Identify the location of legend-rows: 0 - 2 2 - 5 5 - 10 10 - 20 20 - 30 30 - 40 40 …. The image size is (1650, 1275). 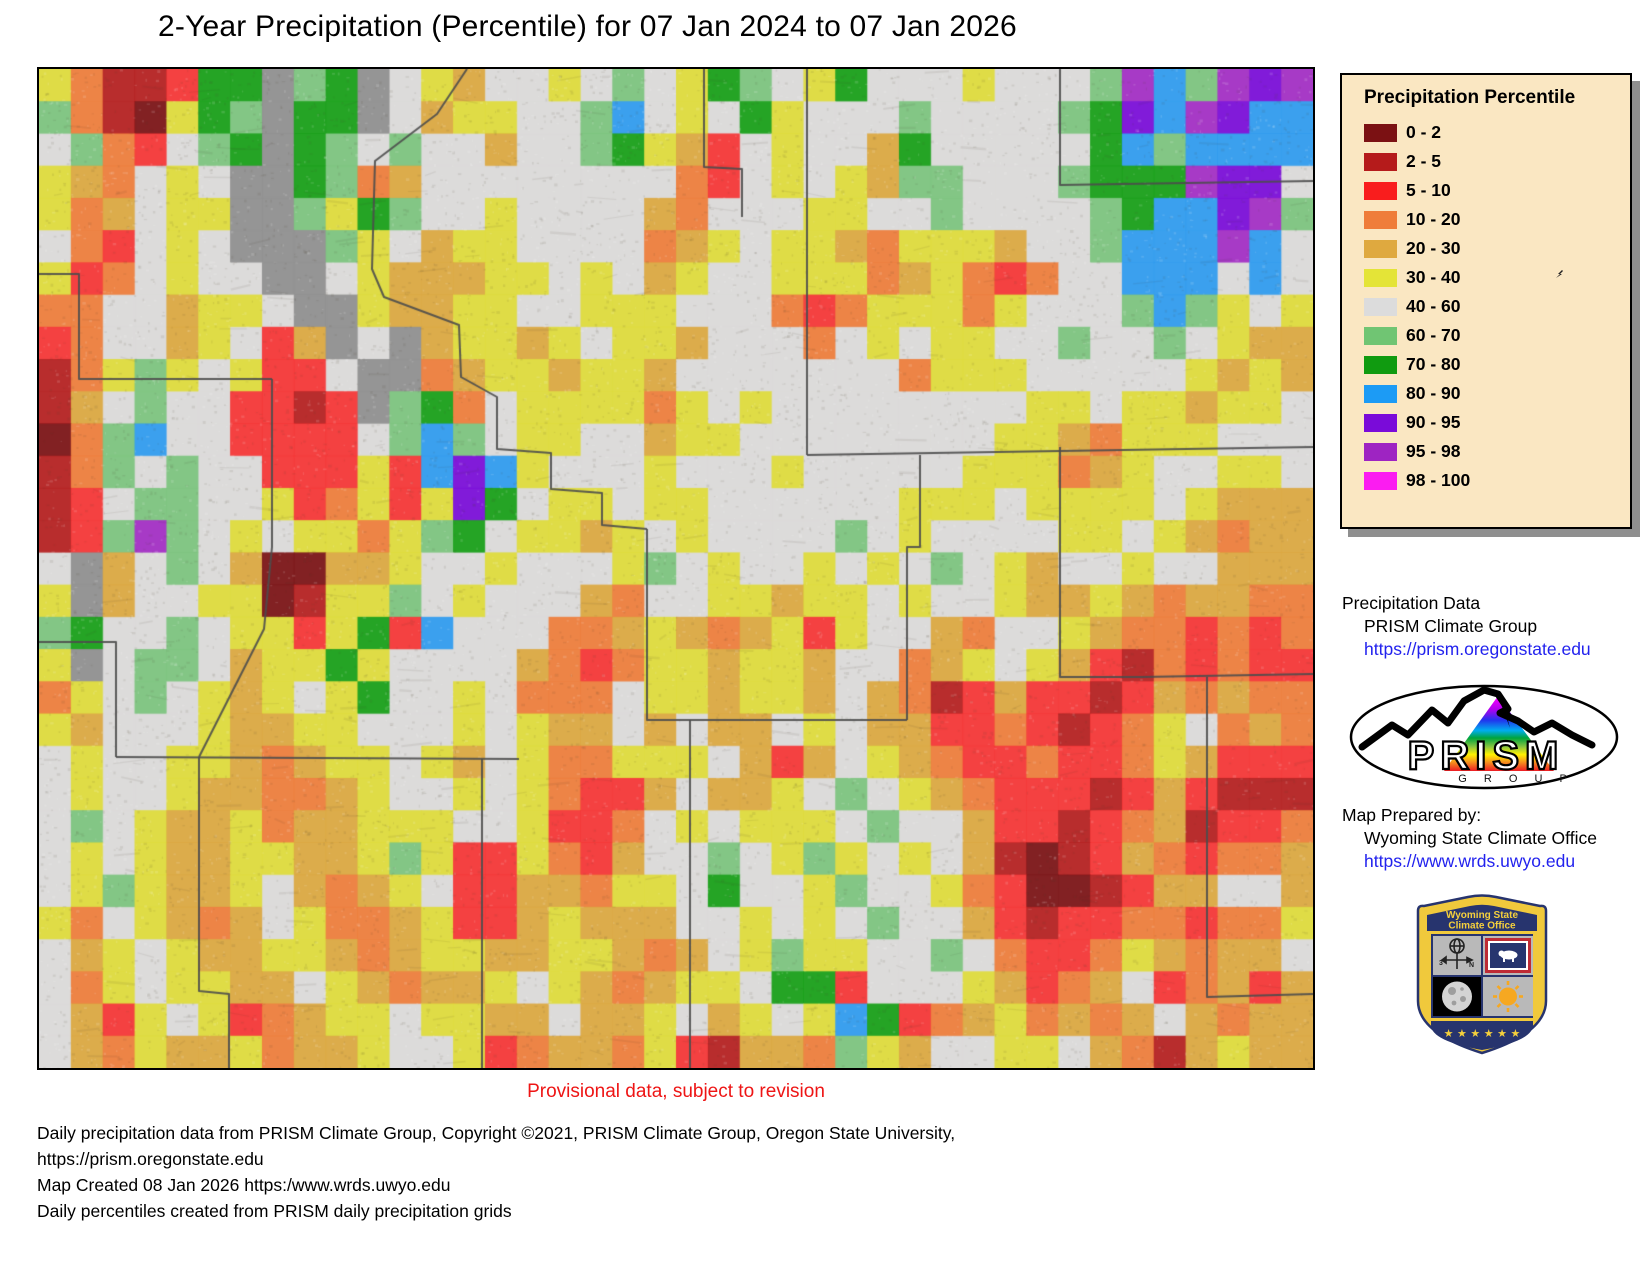
(1497, 306).